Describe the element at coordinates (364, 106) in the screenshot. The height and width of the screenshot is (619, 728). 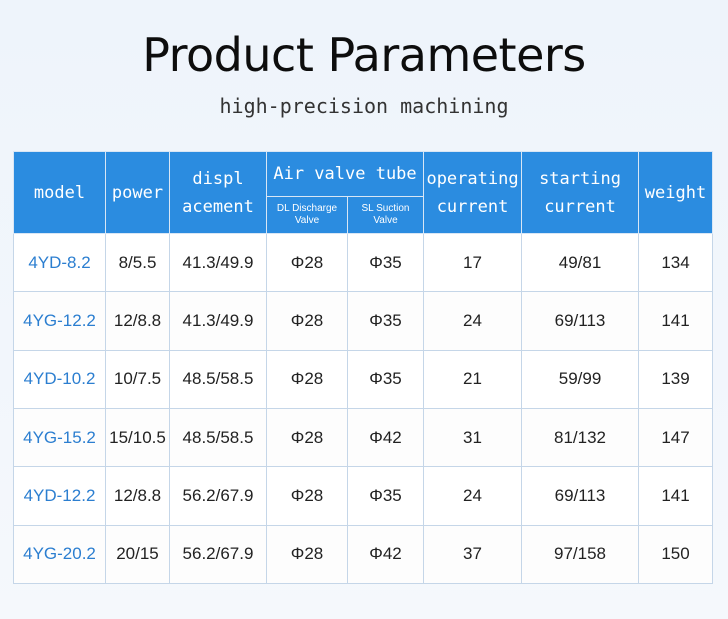
I see `page-subtitle: high-precision machining` at that location.